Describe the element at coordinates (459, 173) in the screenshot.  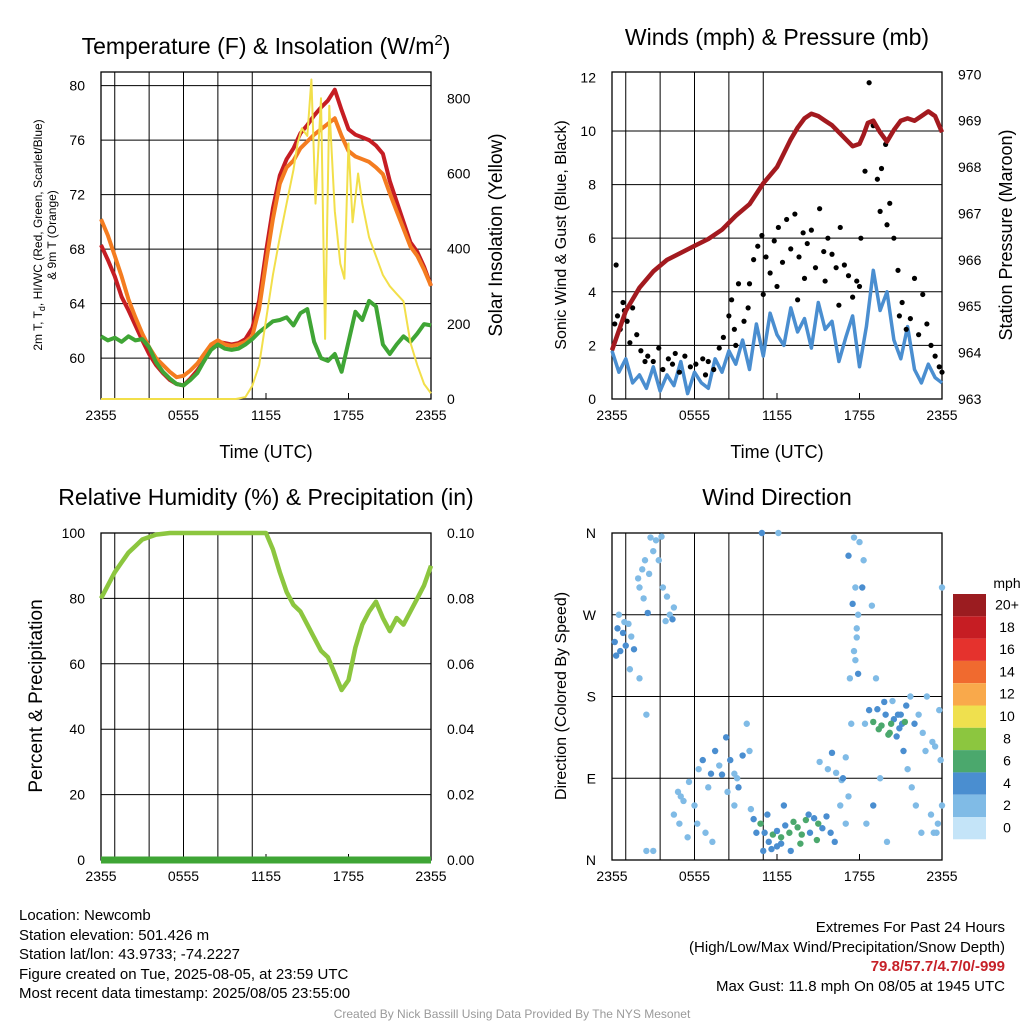
I see `y2-tick-label: 600` at that location.